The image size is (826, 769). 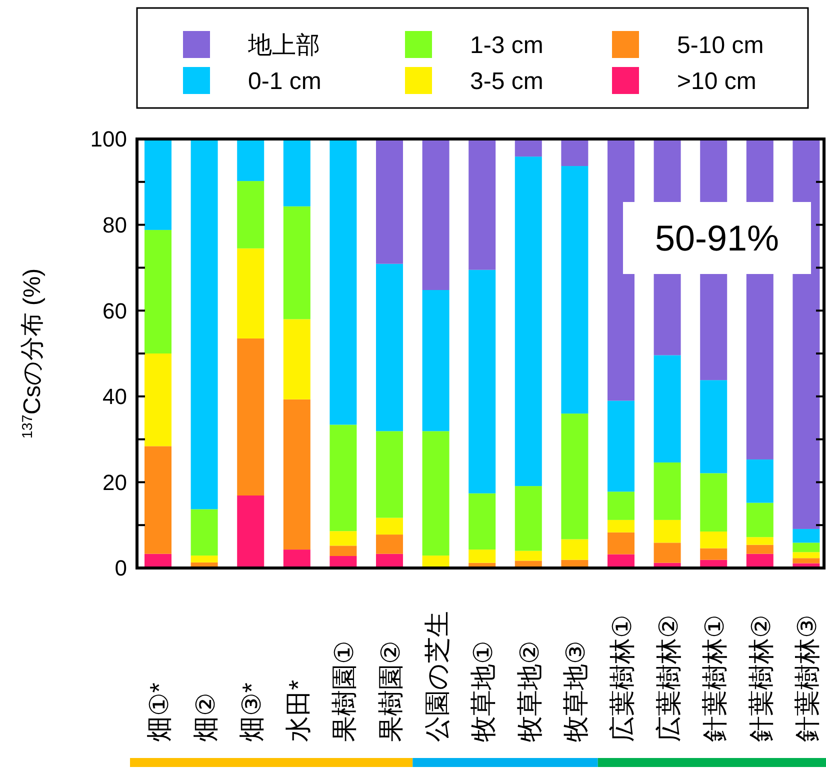 What do you see at coordinates (507, 81) in the screenshot?
I see `legend-label: 3-5 cm` at bounding box center [507, 81].